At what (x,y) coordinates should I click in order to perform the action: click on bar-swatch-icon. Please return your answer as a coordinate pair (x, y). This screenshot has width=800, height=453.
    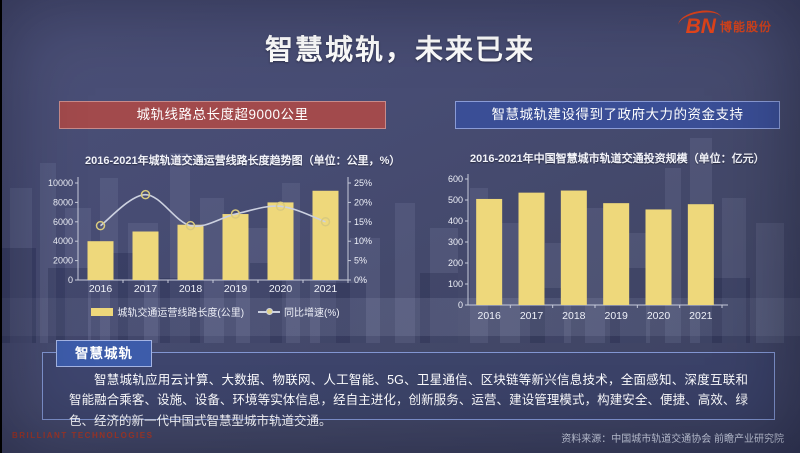
    Looking at the image, I should click on (102, 311).